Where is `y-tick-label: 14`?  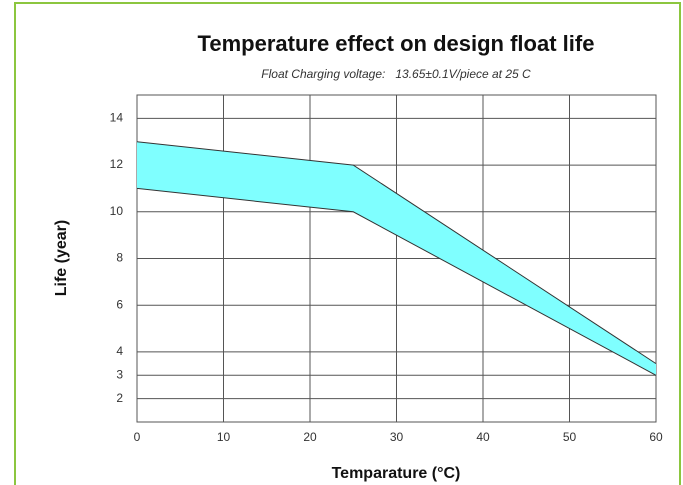 y-tick-label: 14 is located at coordinates (117, 118).